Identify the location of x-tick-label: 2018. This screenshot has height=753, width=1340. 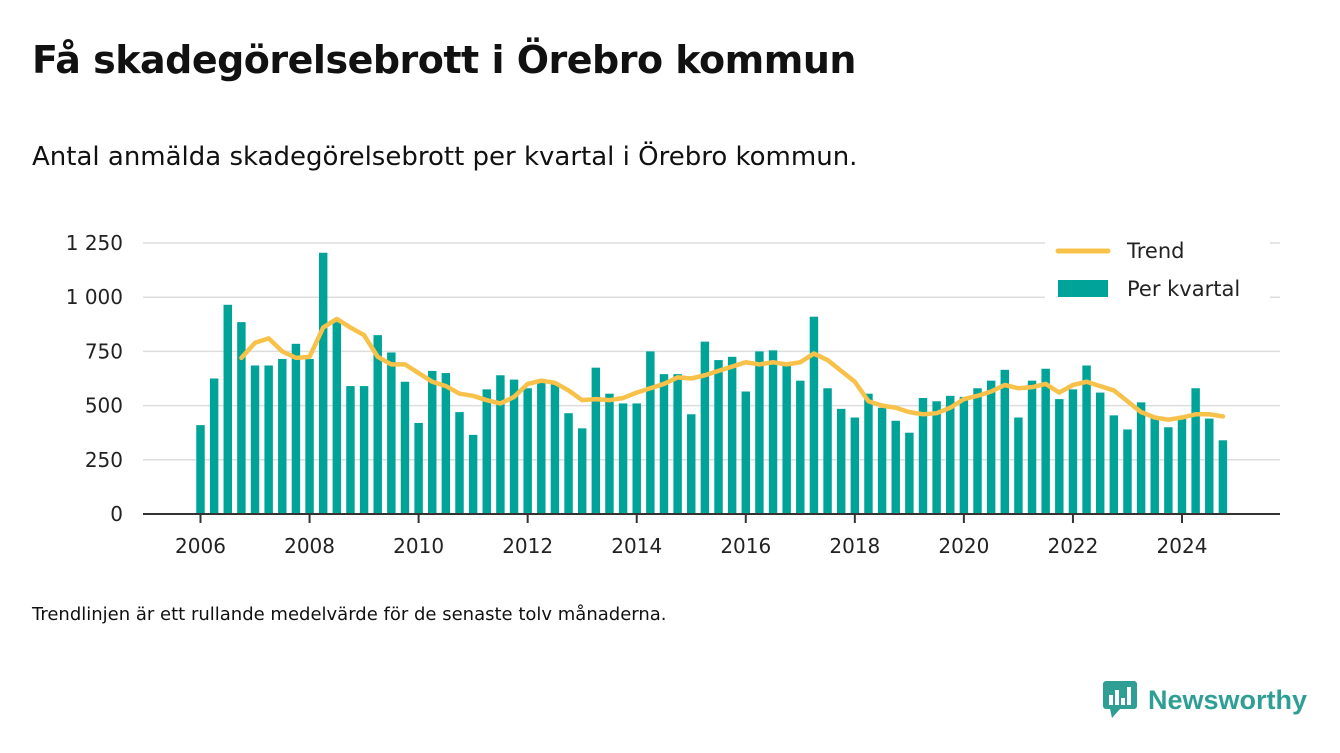
(854, 546).